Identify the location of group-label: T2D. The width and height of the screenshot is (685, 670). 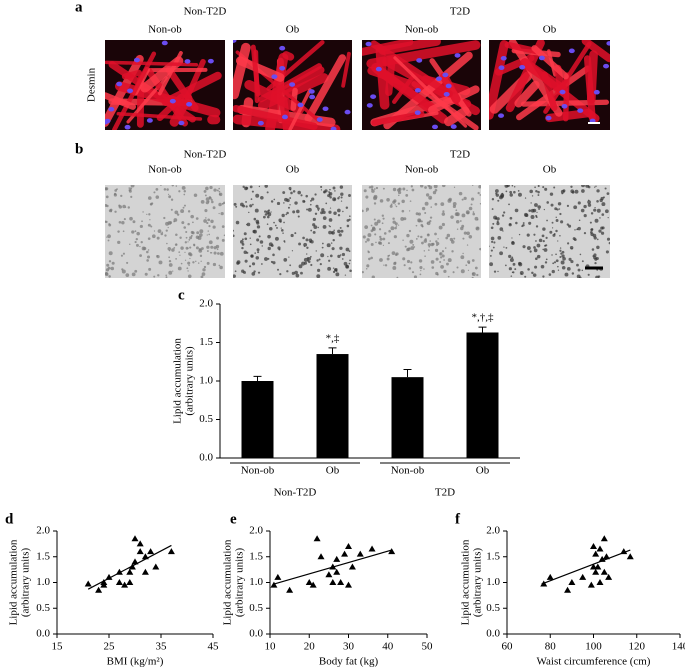
(460, 12).